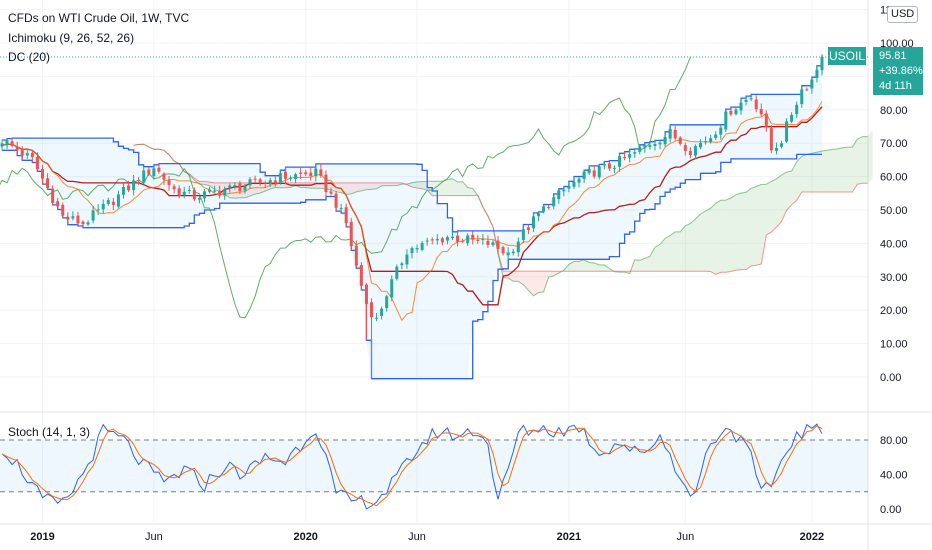 The height and width of the screenshot is (550, 932). Describe the element at coordinates (894, 178) in the screenshot. I see `price-tick-label: 60.00` at that location.